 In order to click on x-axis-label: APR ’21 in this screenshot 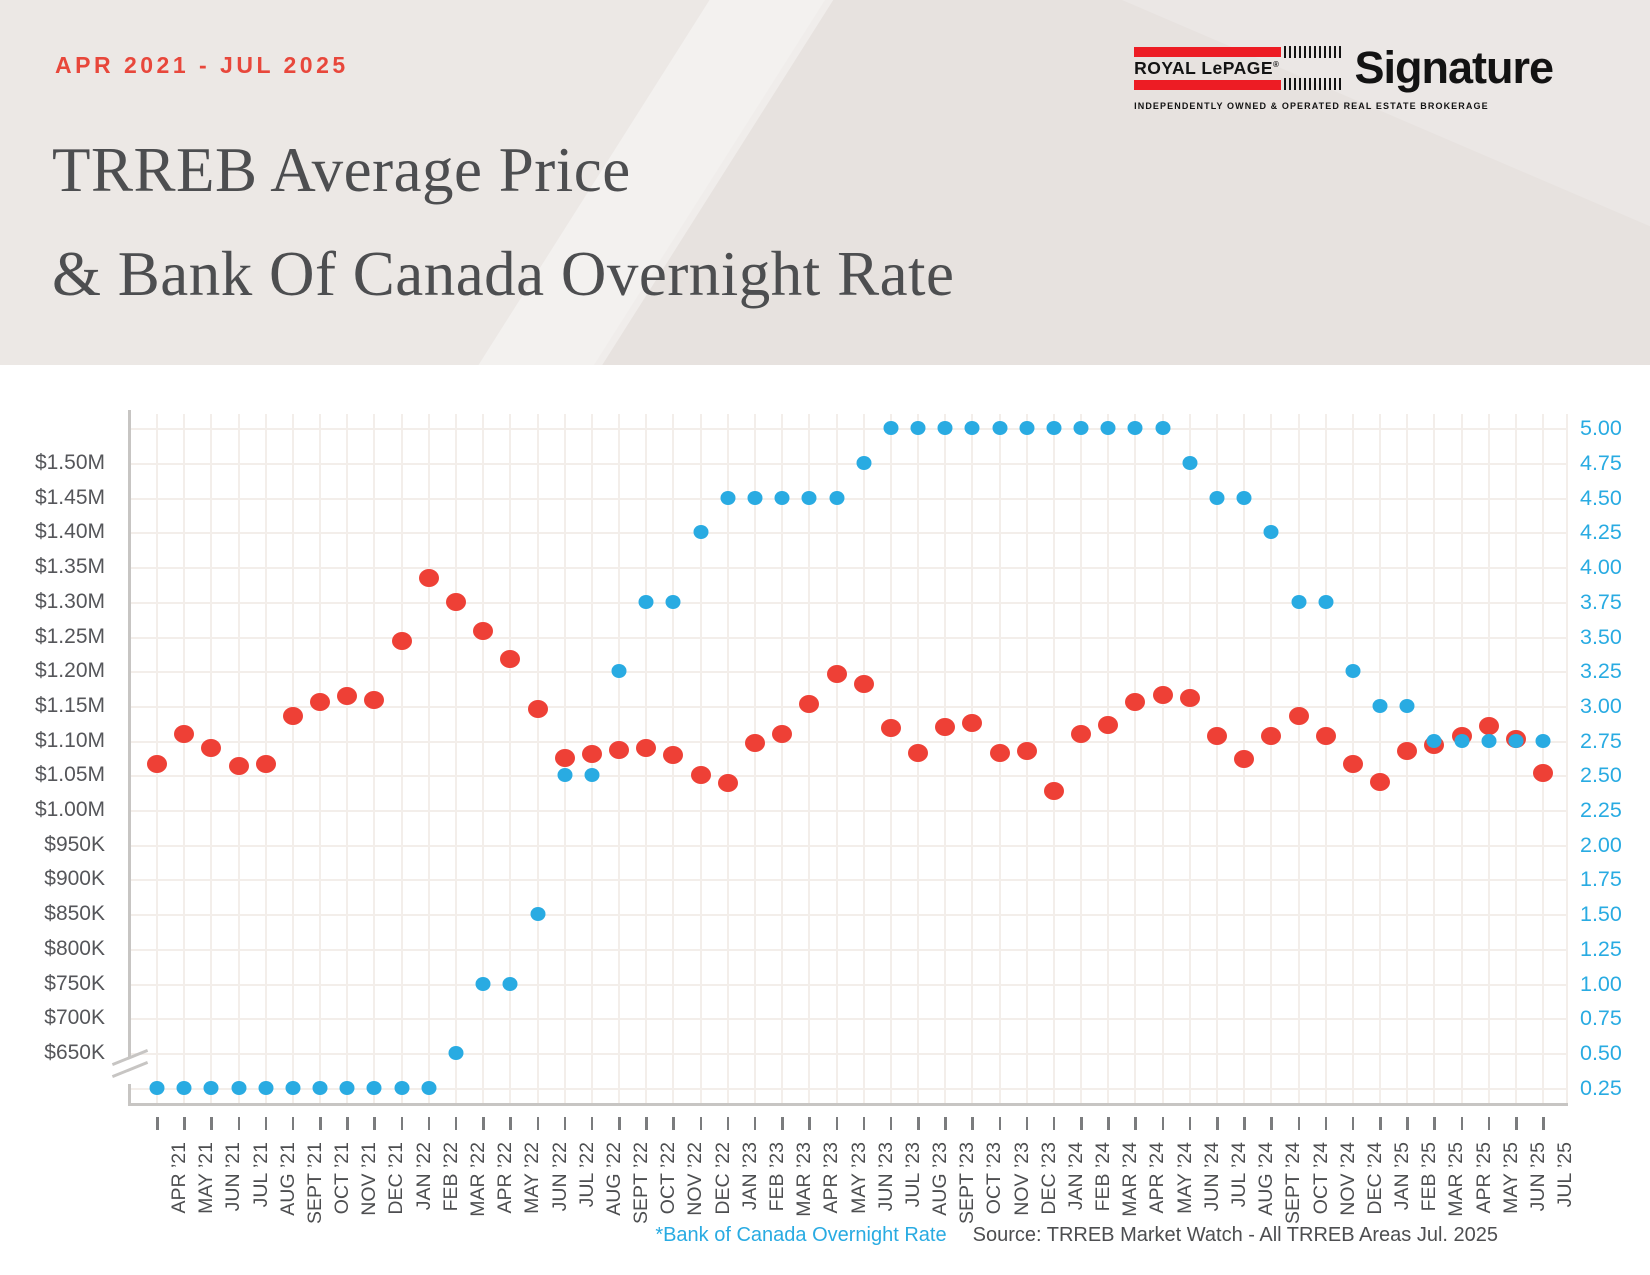, I will do `click(179, 1178)`.